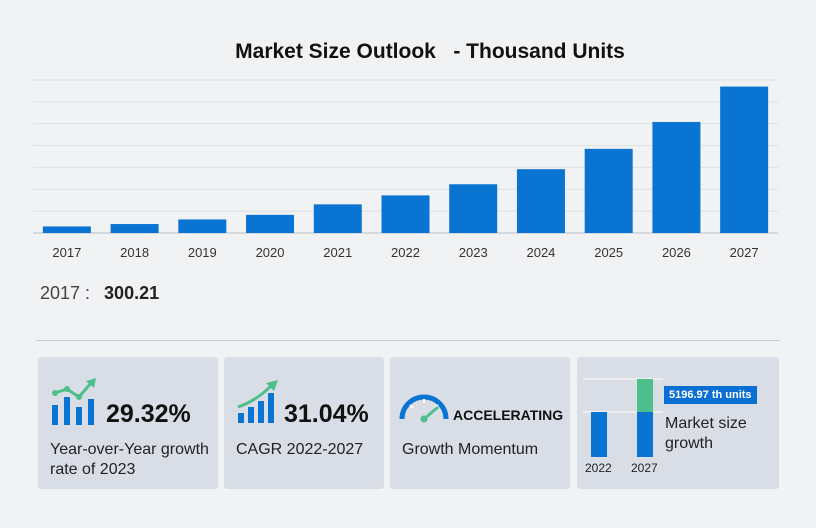 This screenshot has height=528, width=816. What do you see at coordinates (508, 415) in the screenshot?
I see `momentum-value: ACCELERATING` at bounding box center [508, 415].